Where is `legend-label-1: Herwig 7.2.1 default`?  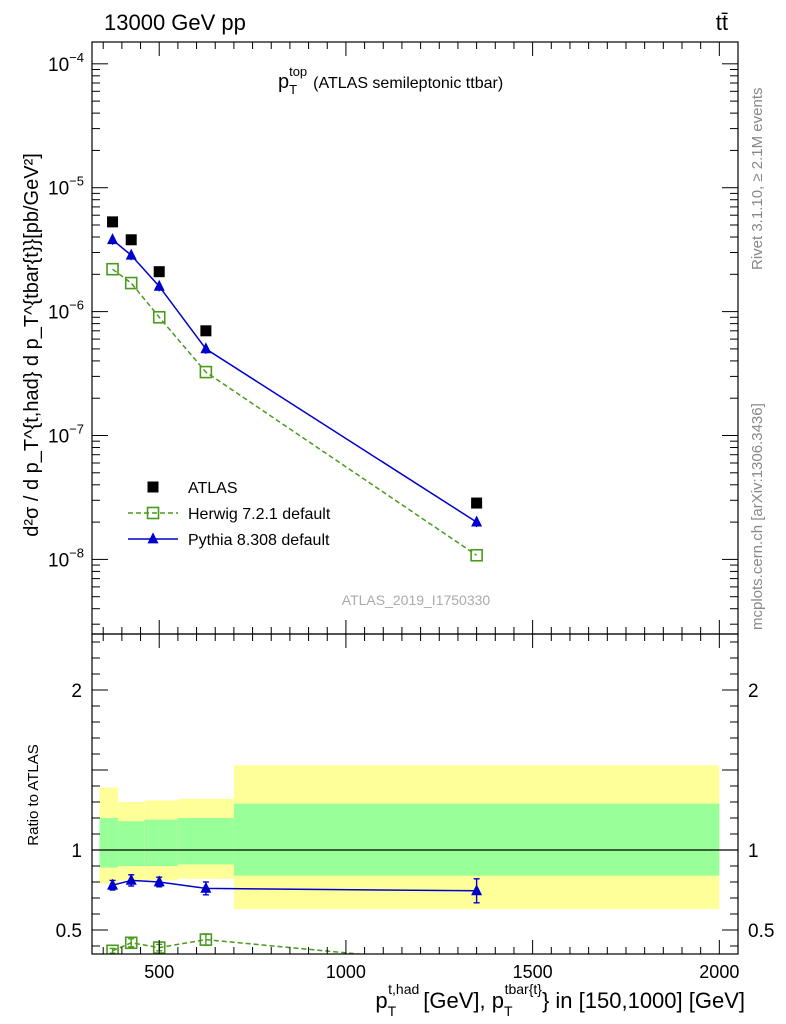
legend-label-1: Herwig 7.2.1 default is located at coordinates (259, 514).